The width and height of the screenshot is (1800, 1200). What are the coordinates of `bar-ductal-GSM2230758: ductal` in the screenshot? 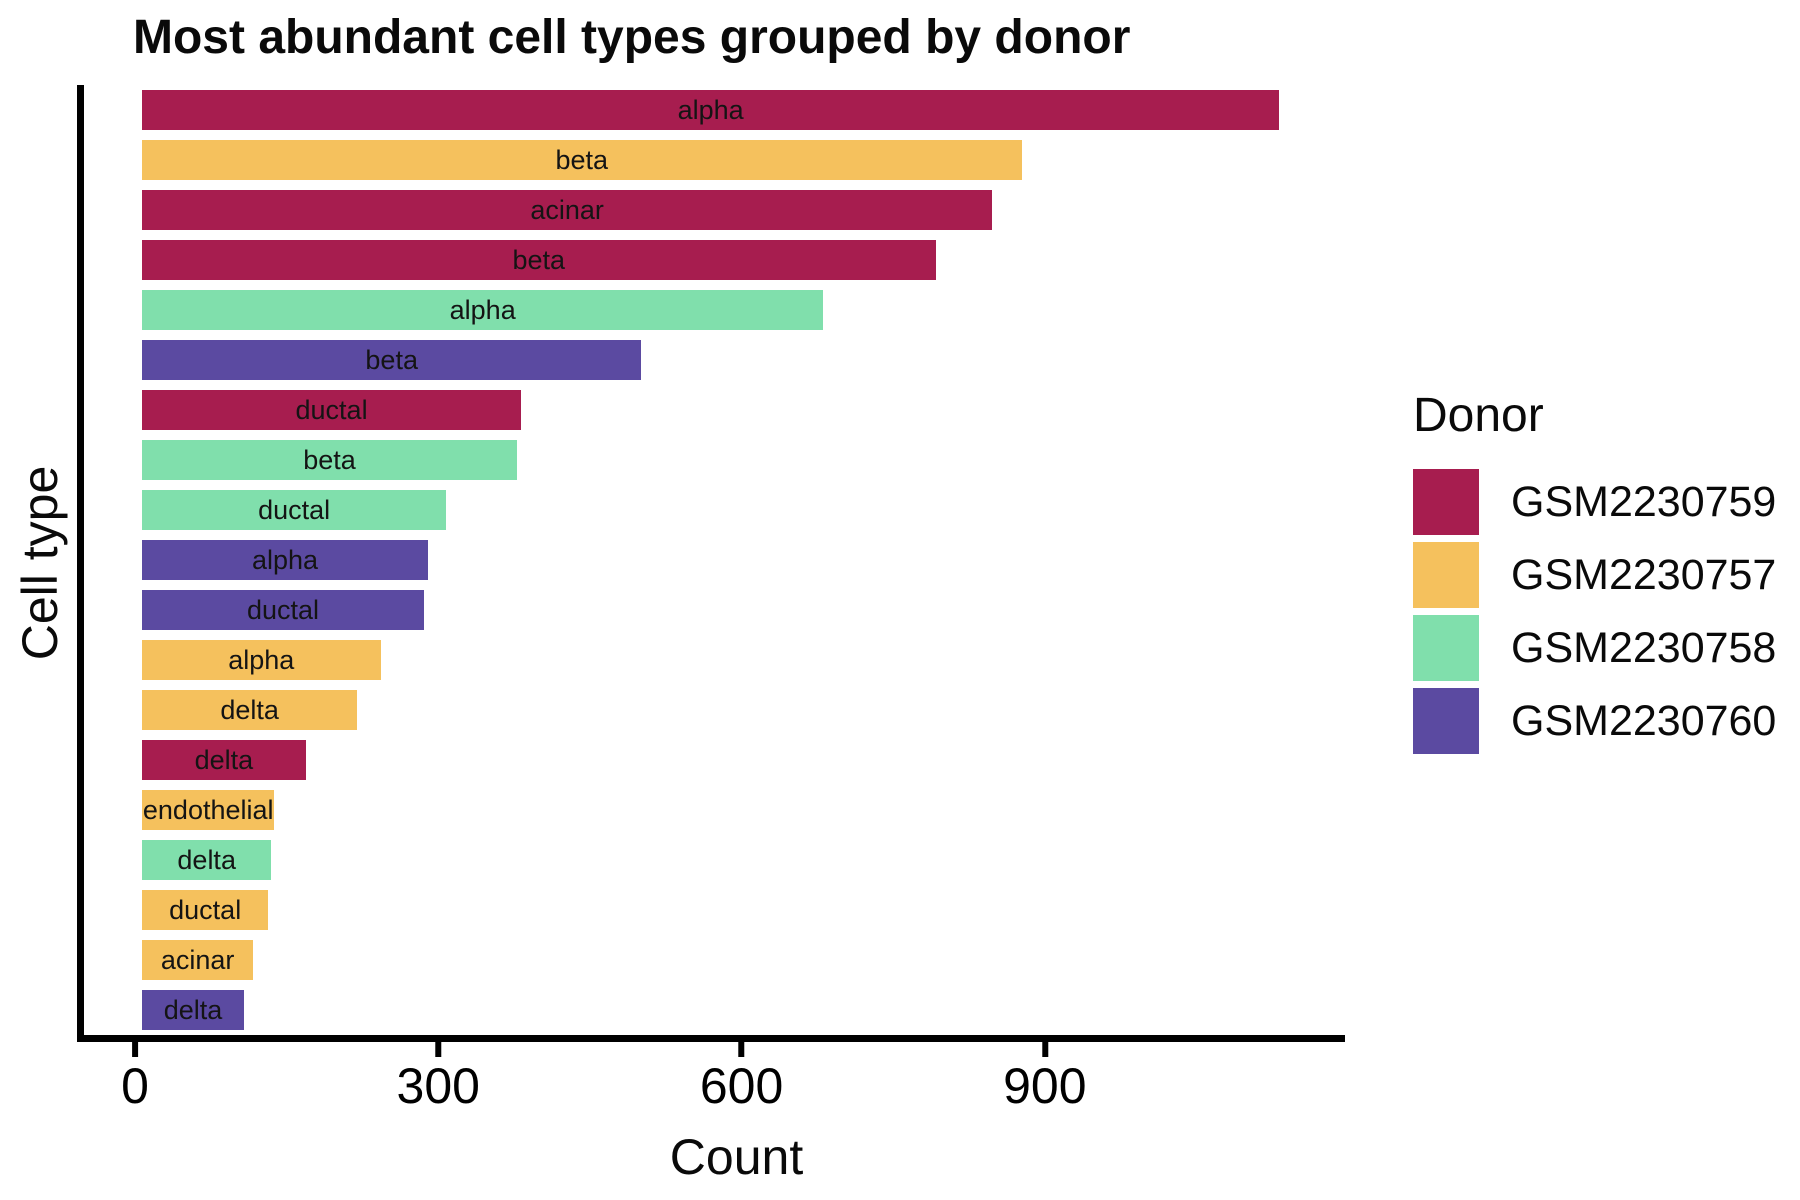 It's located at (294, 510).